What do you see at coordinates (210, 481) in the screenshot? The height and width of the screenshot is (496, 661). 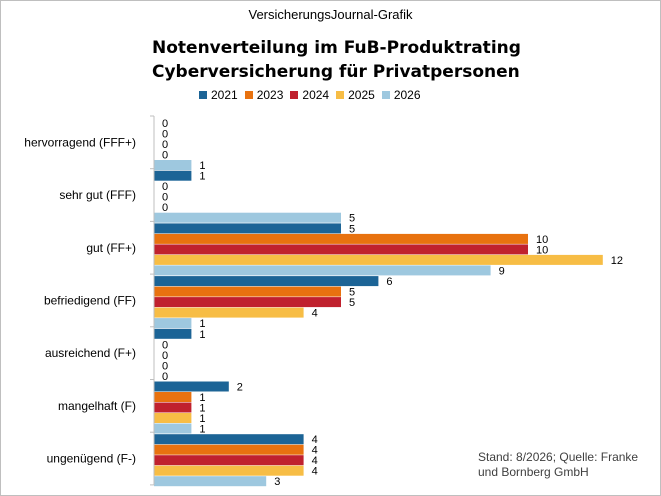 I see `bar-2026-ungenügend-f` at bounding box center [210, 481].